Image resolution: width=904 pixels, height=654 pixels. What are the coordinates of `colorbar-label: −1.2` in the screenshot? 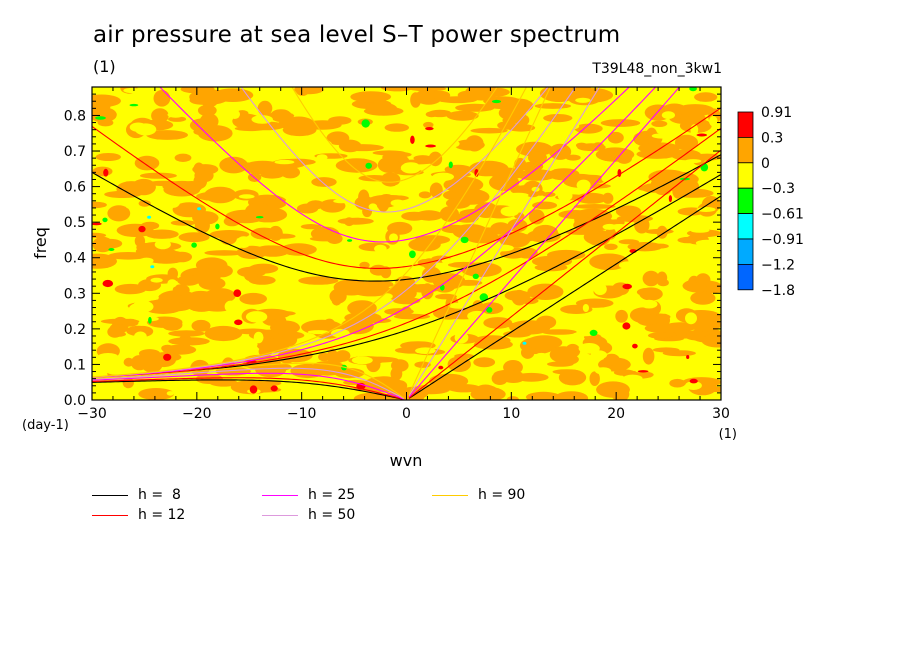 It's located at (778, 265).